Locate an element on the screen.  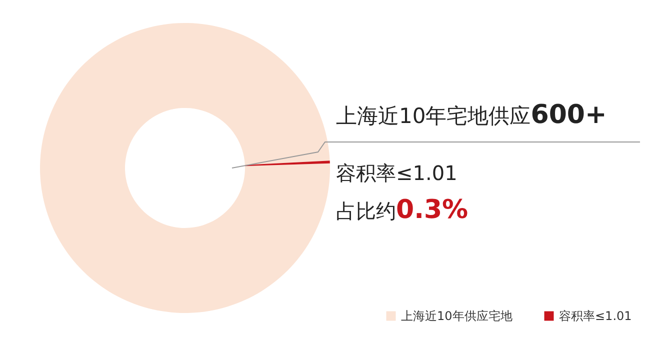
text: 占比约0.3% is located at coordinates (402, 210).